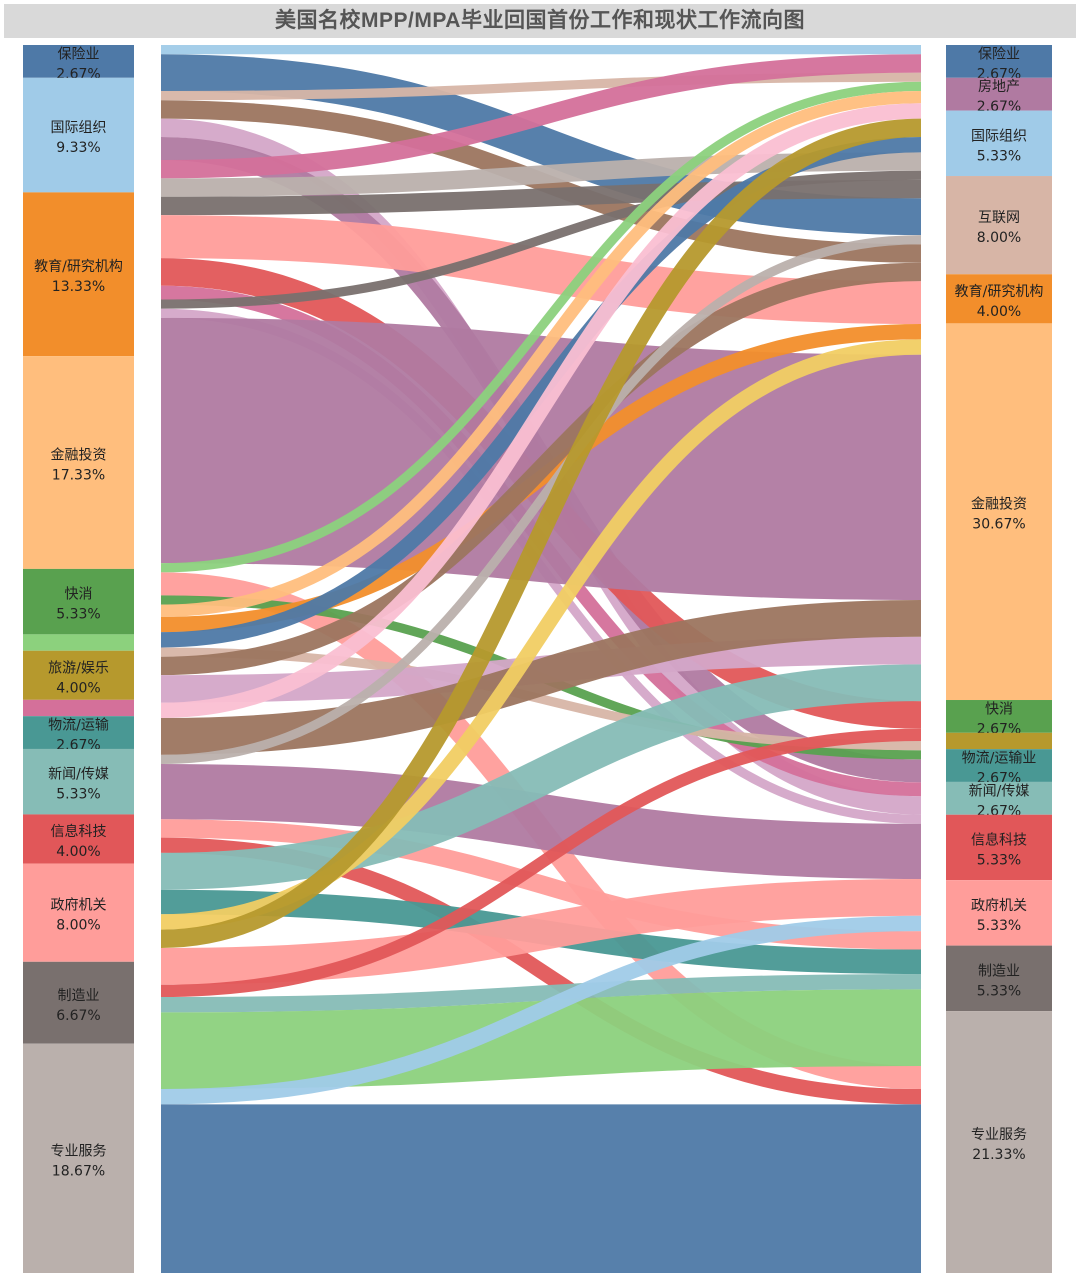  Describe the element at coordinates (79, 54) in the screenshot. I see `left-node-label: 保险业` at that location.